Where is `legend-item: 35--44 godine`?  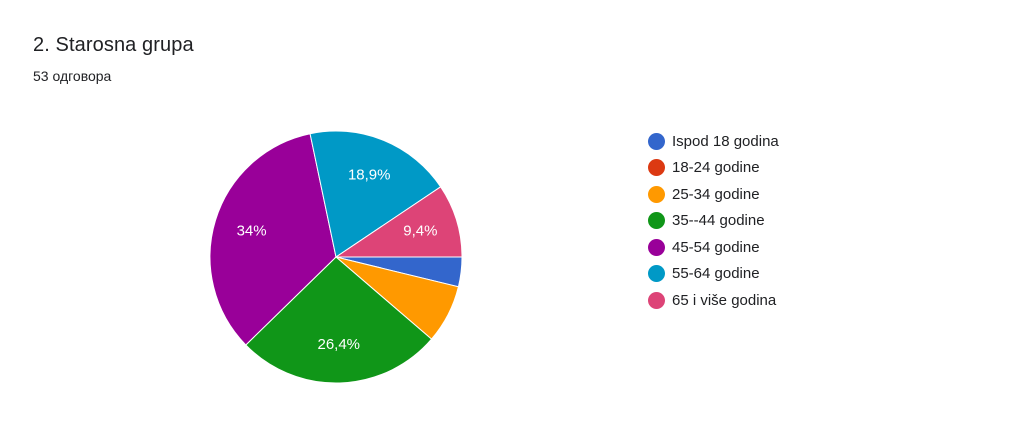
legend-item: 35--44 godine is located at coordinates (713, 221).